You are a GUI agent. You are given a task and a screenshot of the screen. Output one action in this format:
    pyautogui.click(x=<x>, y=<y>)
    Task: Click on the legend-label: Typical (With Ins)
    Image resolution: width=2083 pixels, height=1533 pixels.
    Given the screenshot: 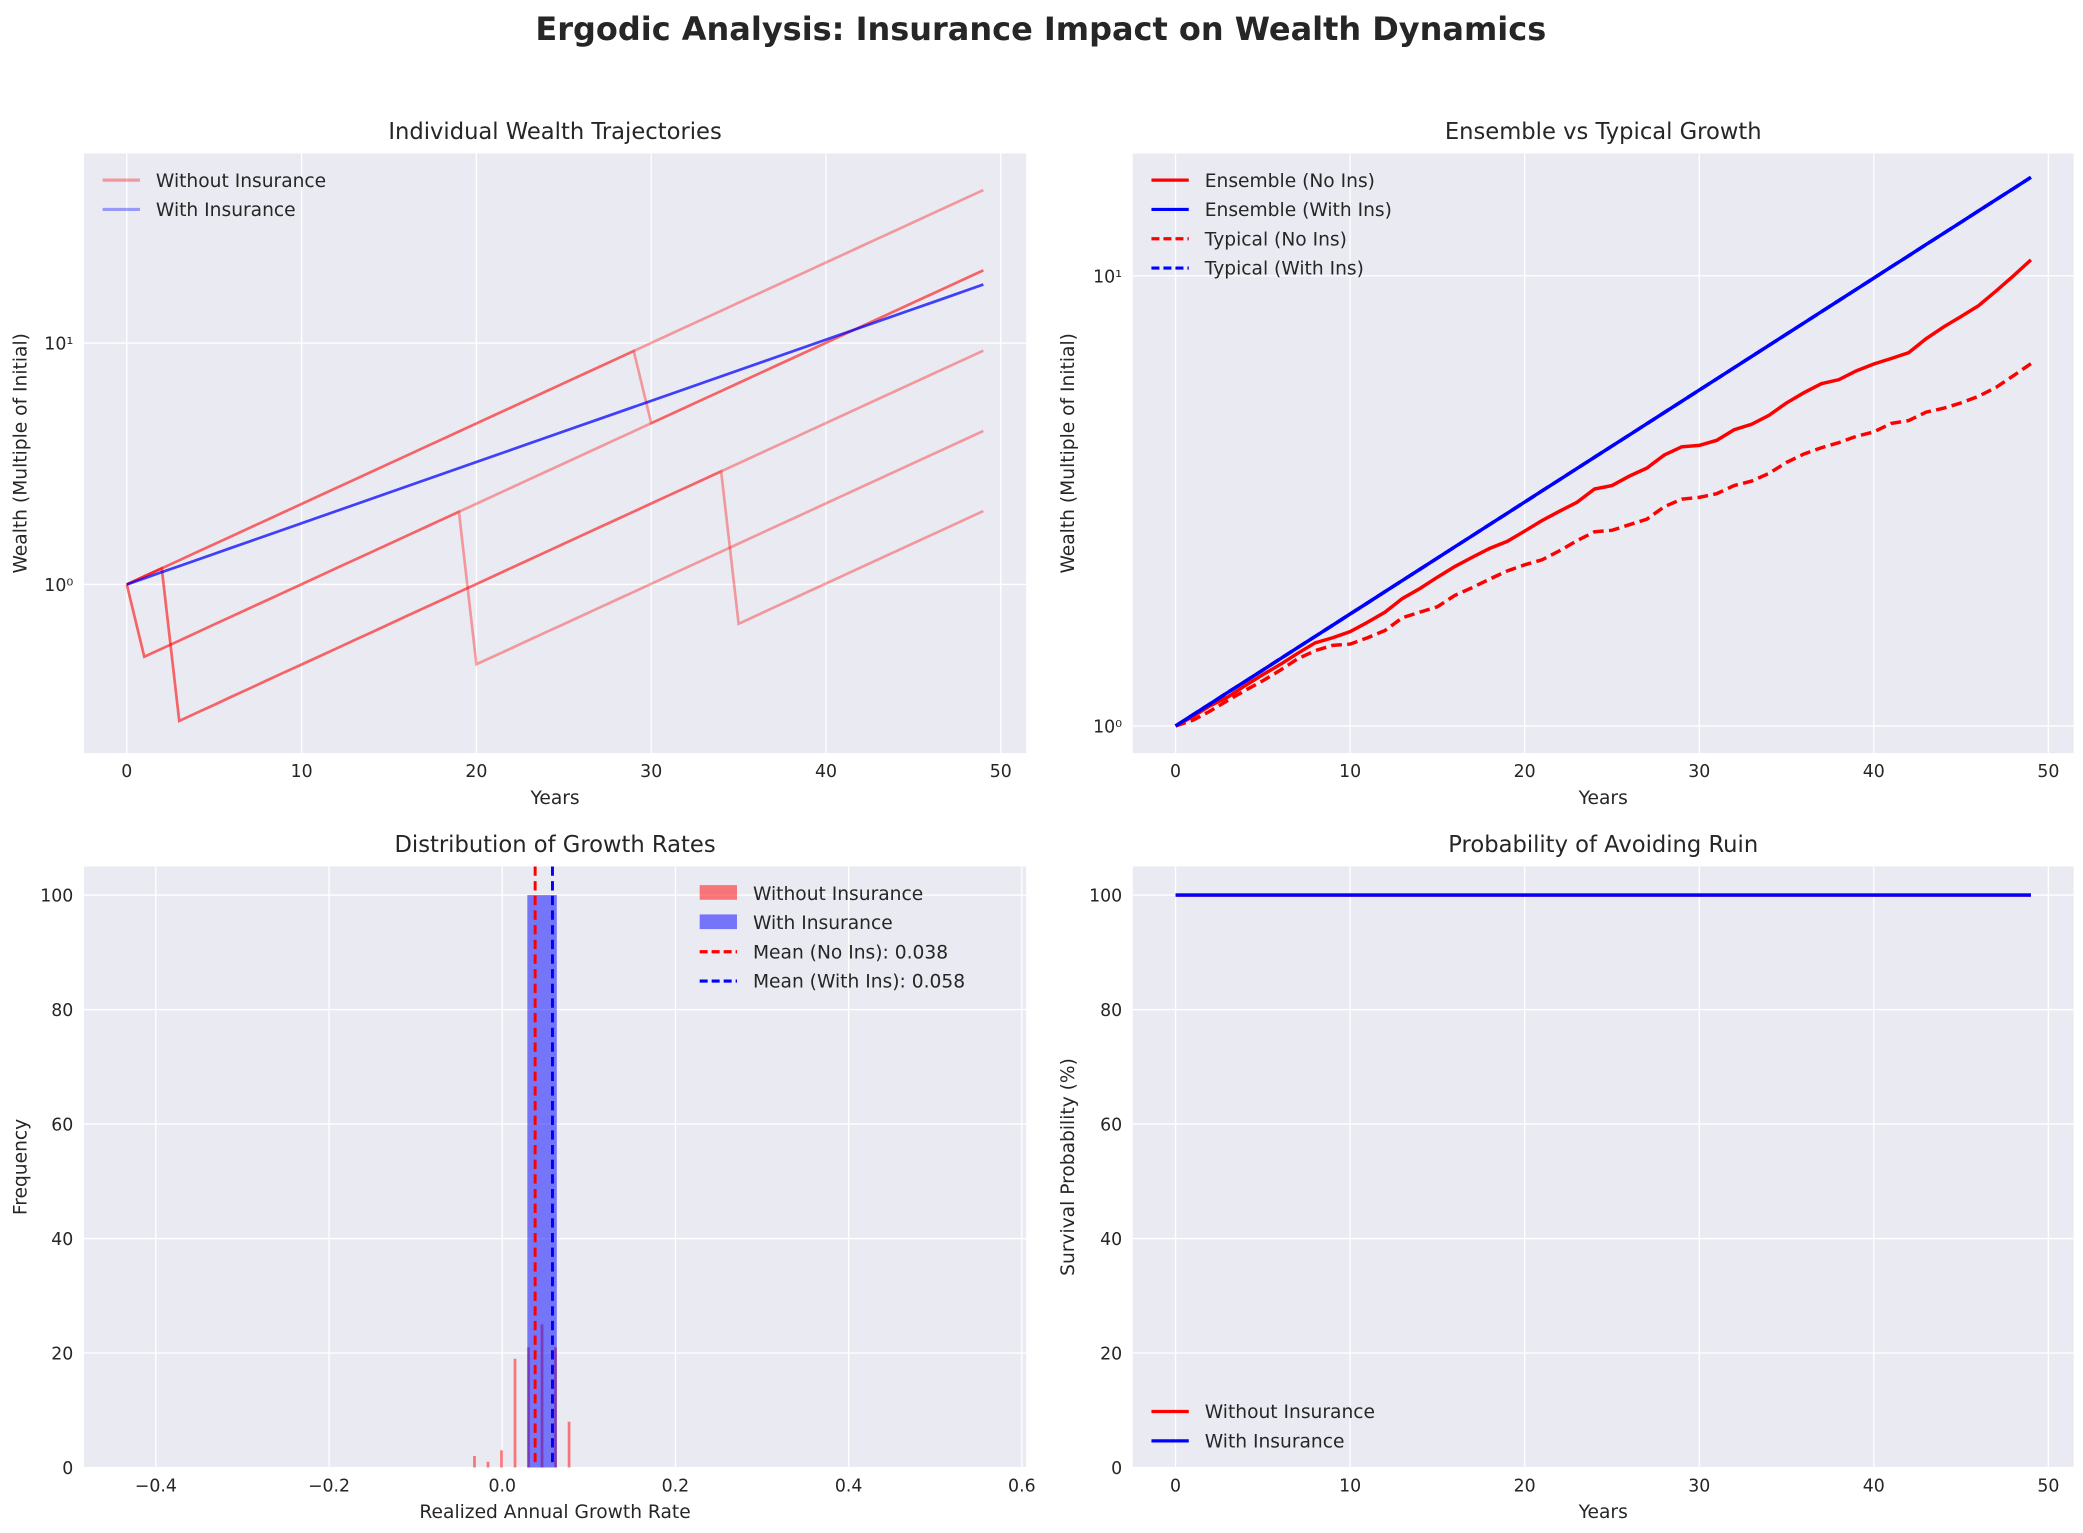 What is the action you would take?
    pyautogui.click(x=1284, y=269)
    